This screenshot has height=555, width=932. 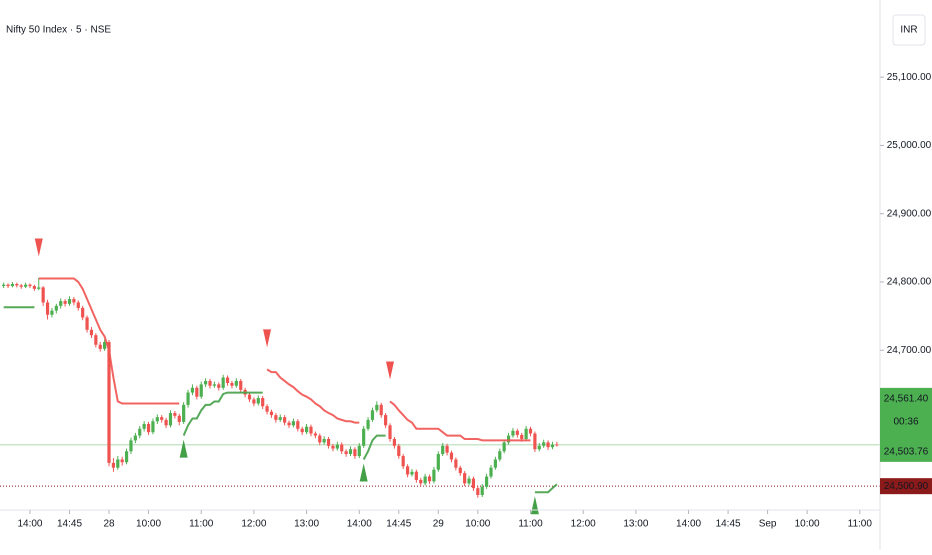 I want to click on buy-signal, so click(x=363, y=472).